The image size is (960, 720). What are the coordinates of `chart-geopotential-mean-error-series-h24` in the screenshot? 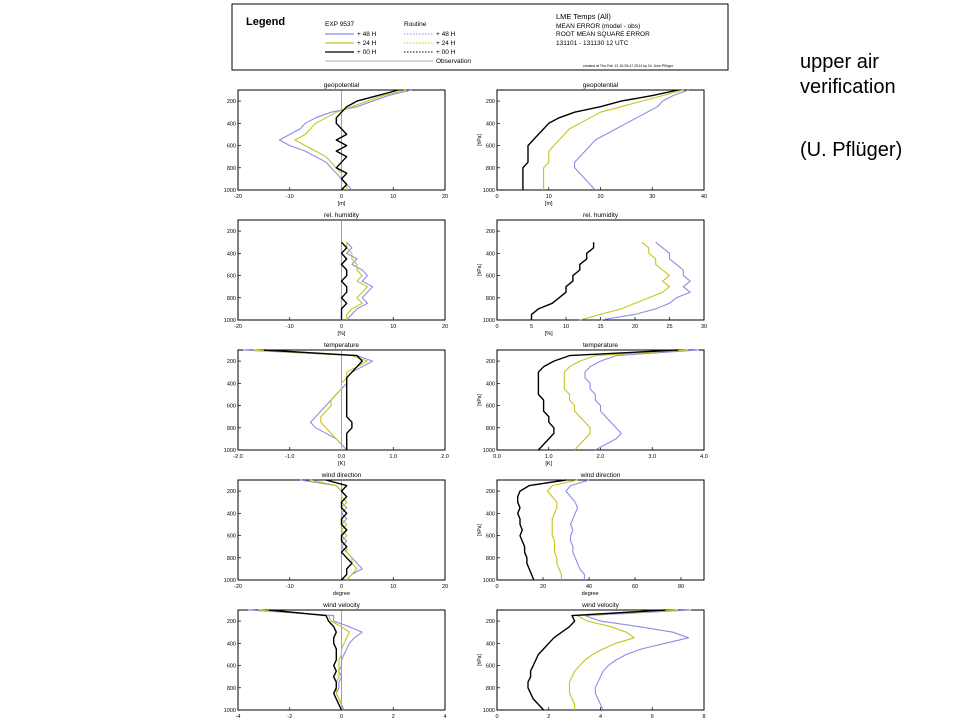 It's located at (350, 139).